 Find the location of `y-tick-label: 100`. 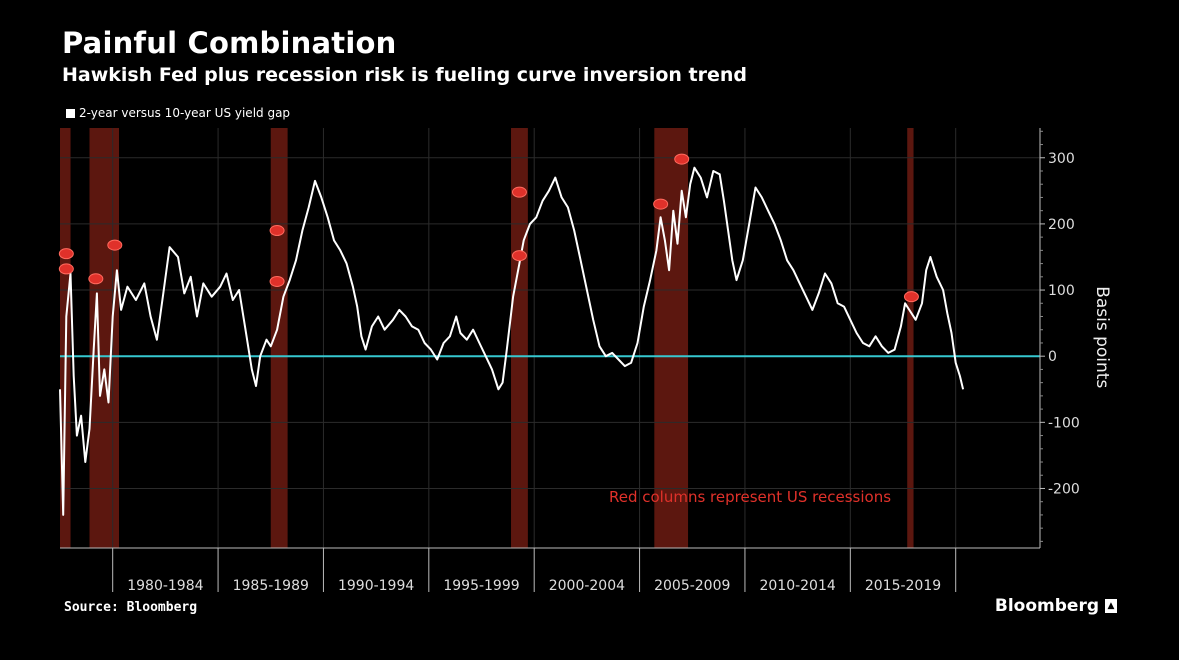

y-tick-label: 100 is located at coordinates (1061, 291).